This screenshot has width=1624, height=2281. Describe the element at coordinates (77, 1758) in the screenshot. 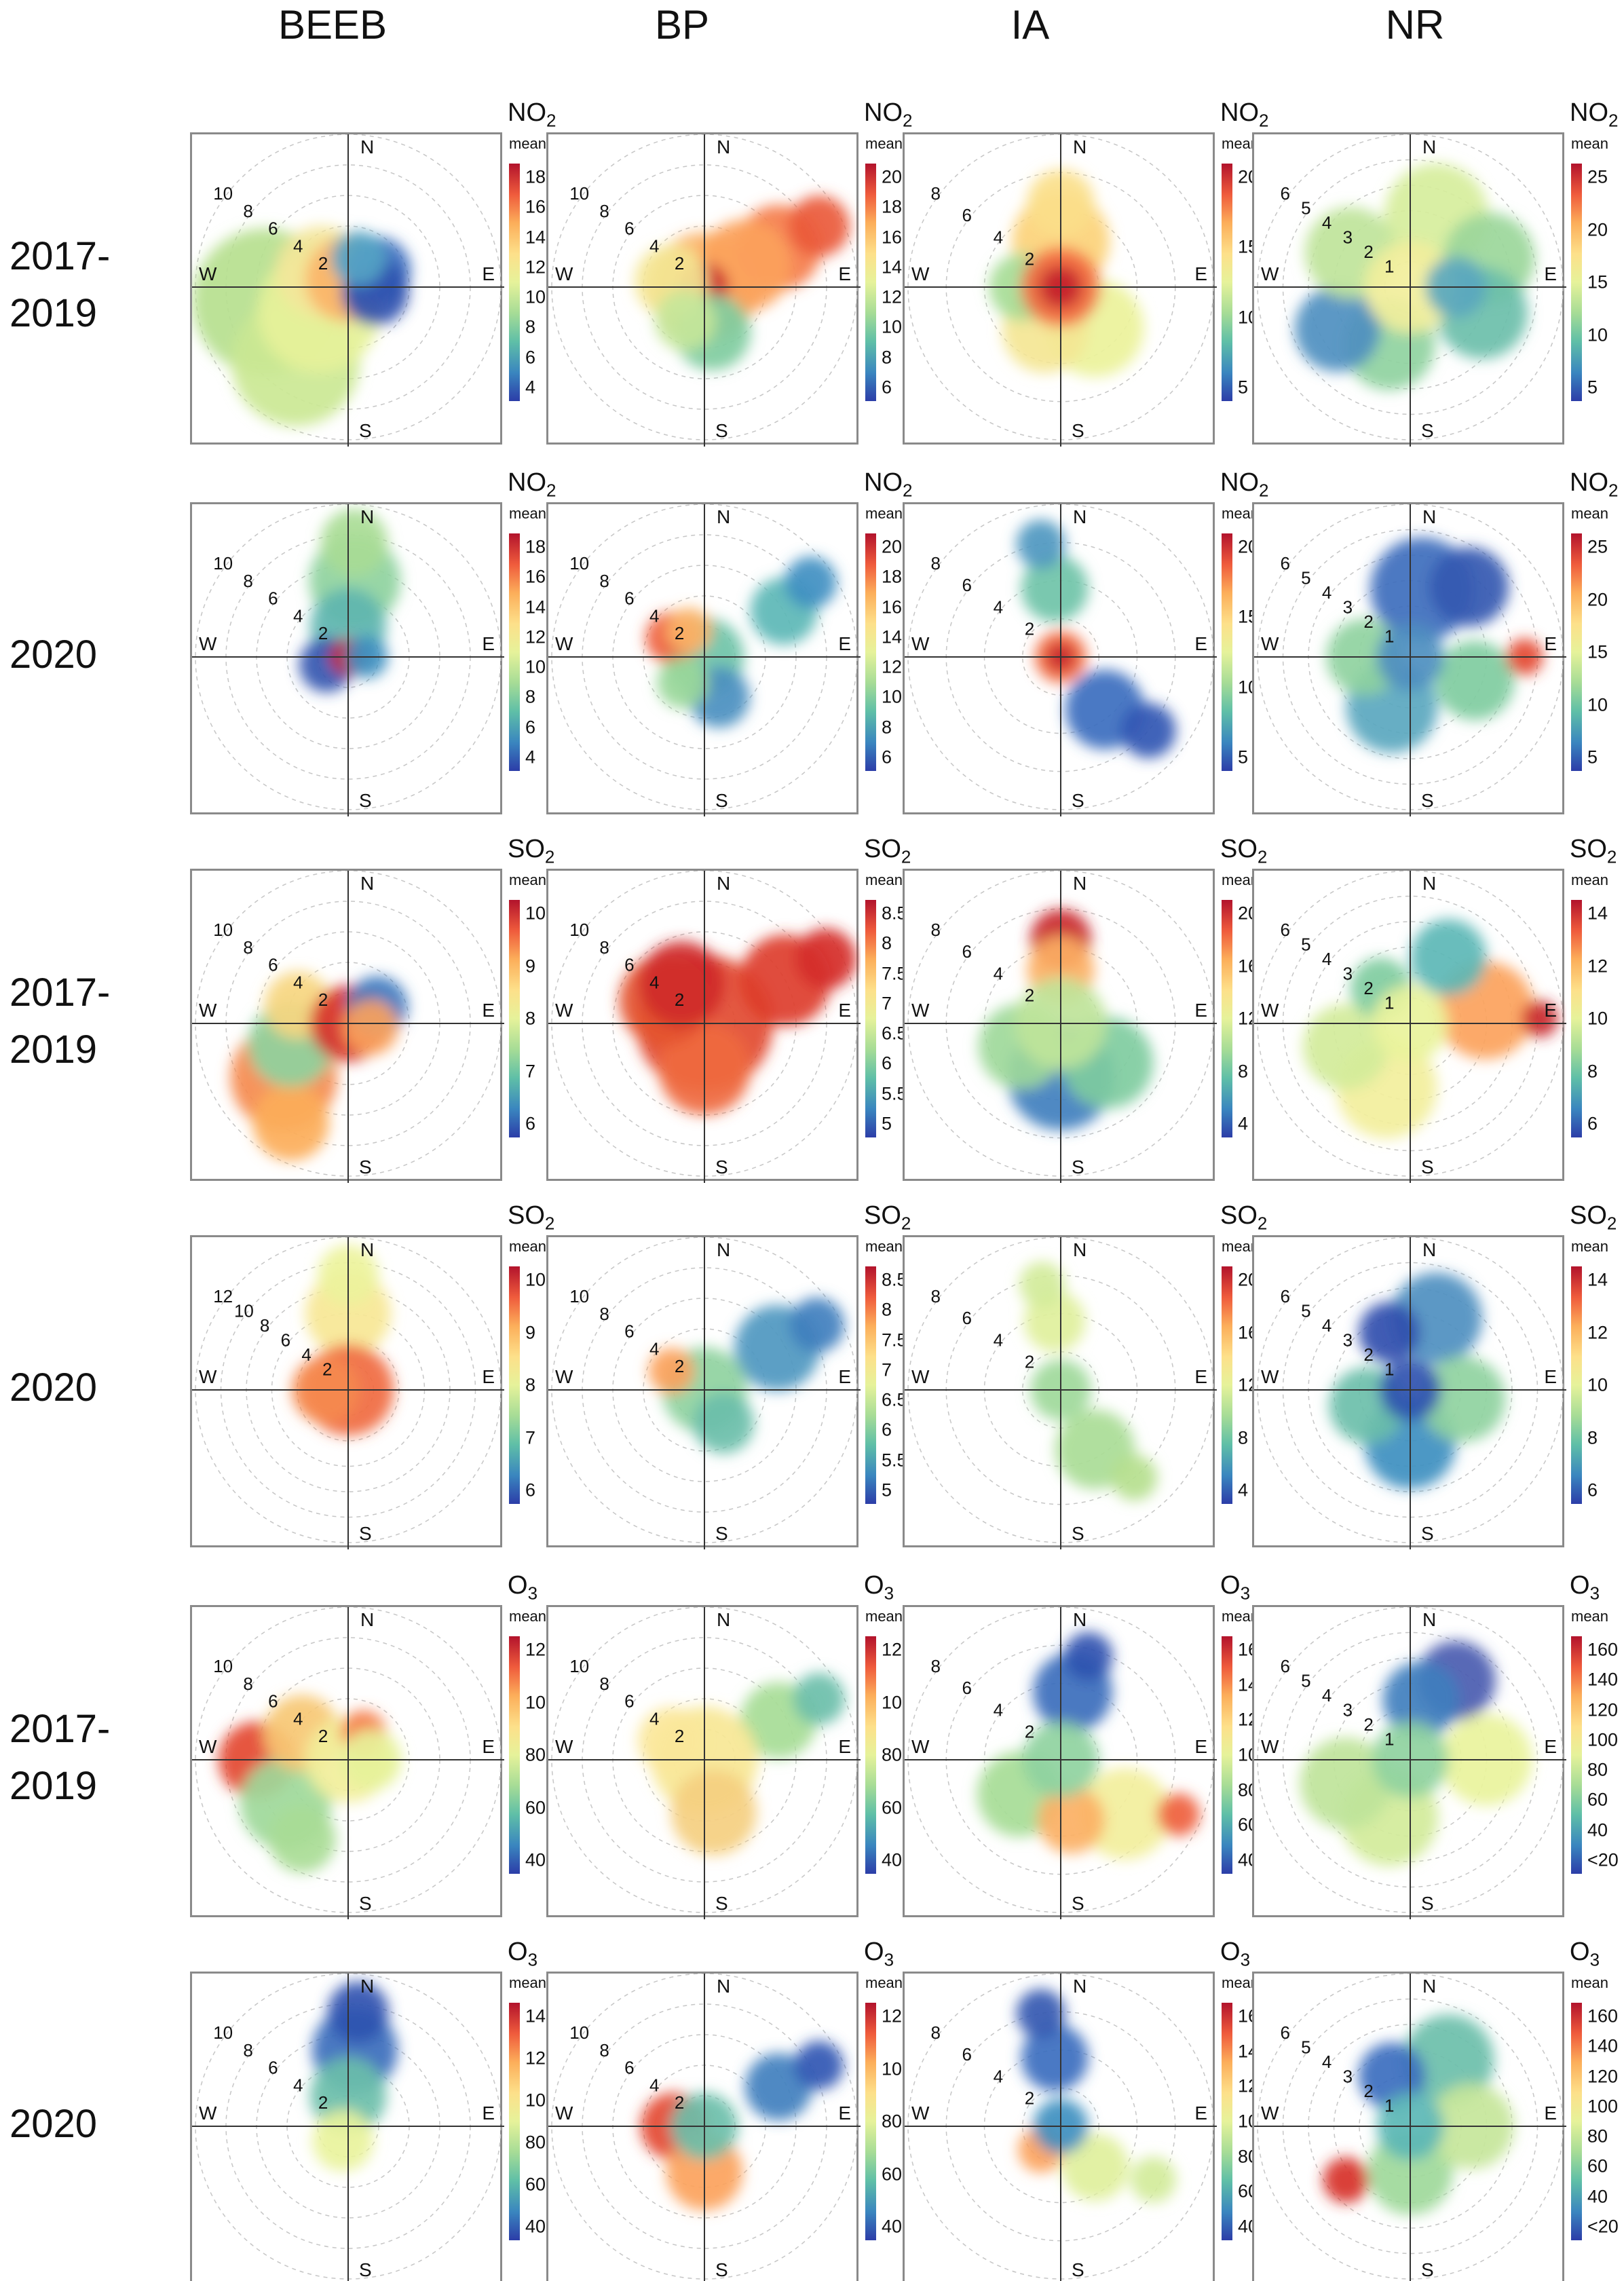

I see `row-label: 2017- 2019` at that location.